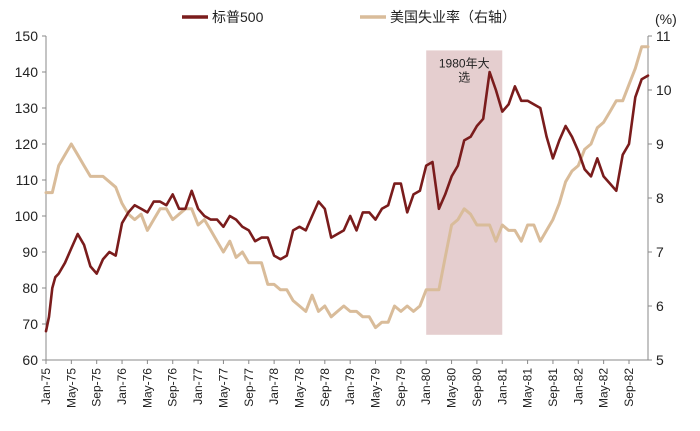 This screenshot has height=431, width=700. I want to click on x-tick-label: May-77, so click(223, 388).